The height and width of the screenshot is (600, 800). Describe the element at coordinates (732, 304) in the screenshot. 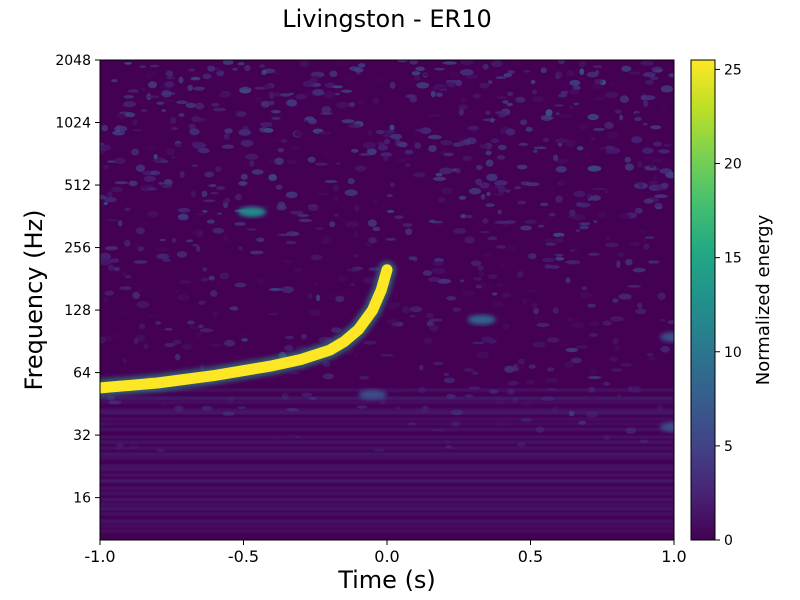

I see `colorbar: 0 5 10 15 20 25 Normalized energy` at that location.